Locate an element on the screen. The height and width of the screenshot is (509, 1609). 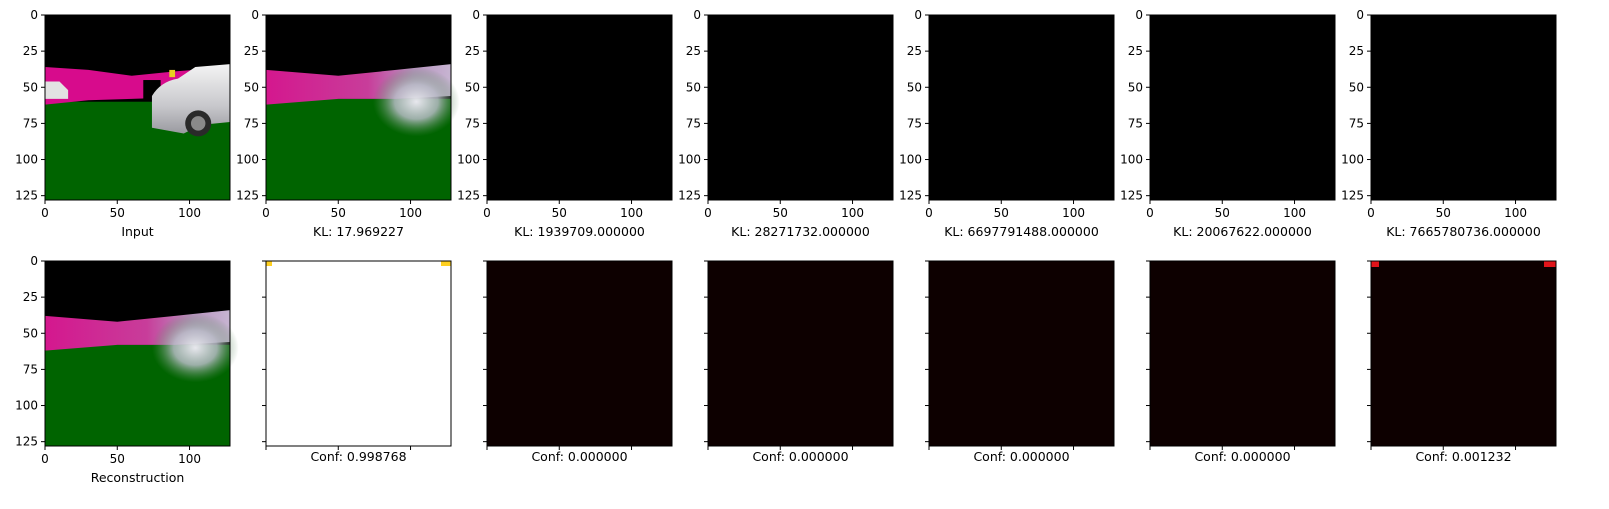
panel-1-5: Conf: 0.000000 is located at coordinates (1241, 362).